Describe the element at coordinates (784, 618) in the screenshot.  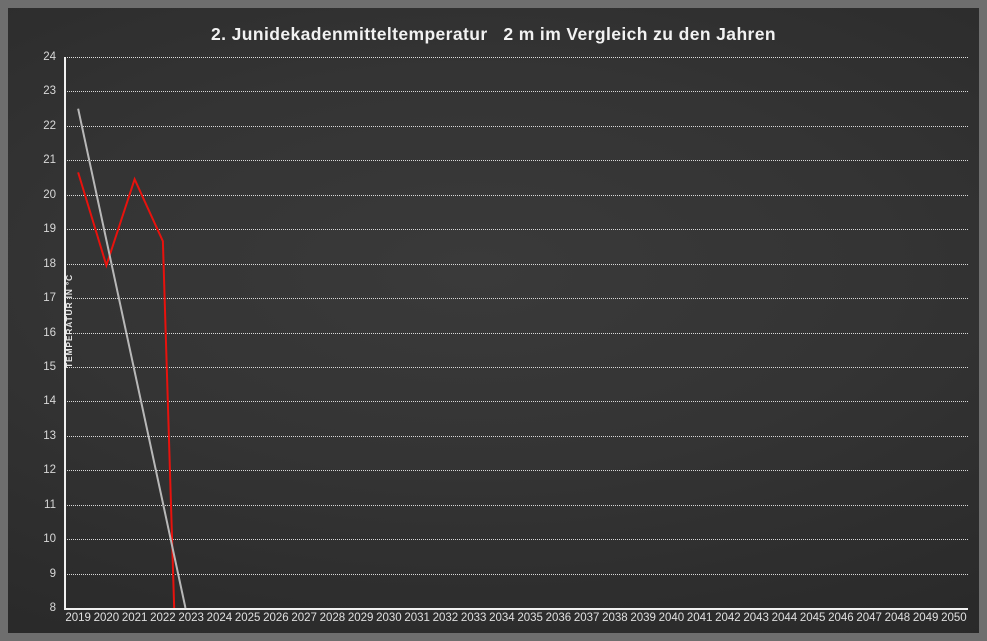
I see `x-axis-tick-label: 2044` at that location.